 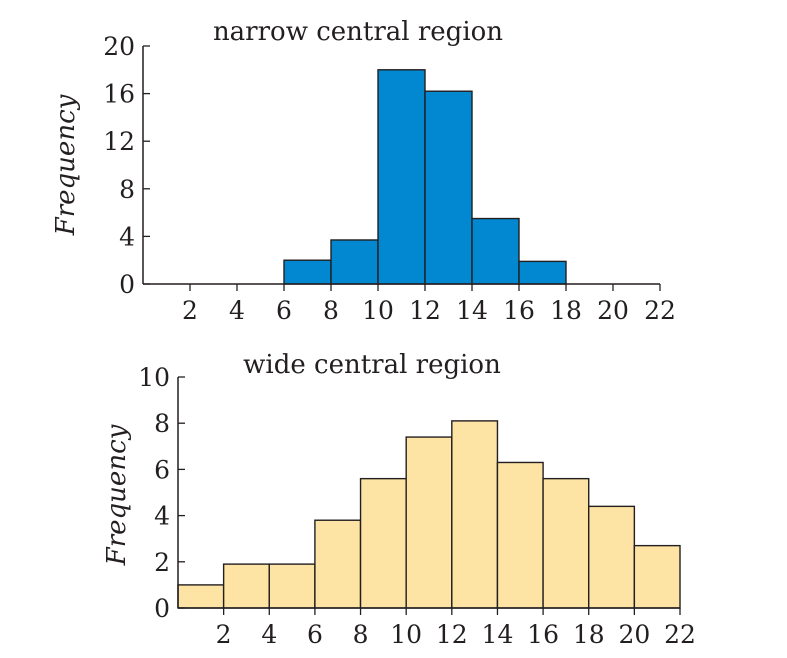 What do you see at coordinates (162, 469) in the screenshot?
I see `y-tick-label: 6` at bounding box center [162, 469].